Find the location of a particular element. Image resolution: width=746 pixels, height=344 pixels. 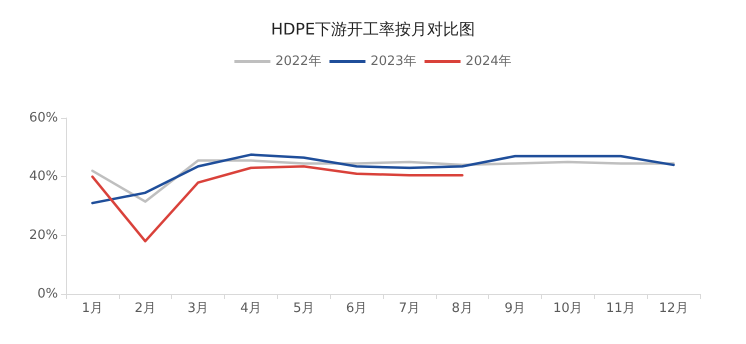

line-series is located at coordinates (277, 203).